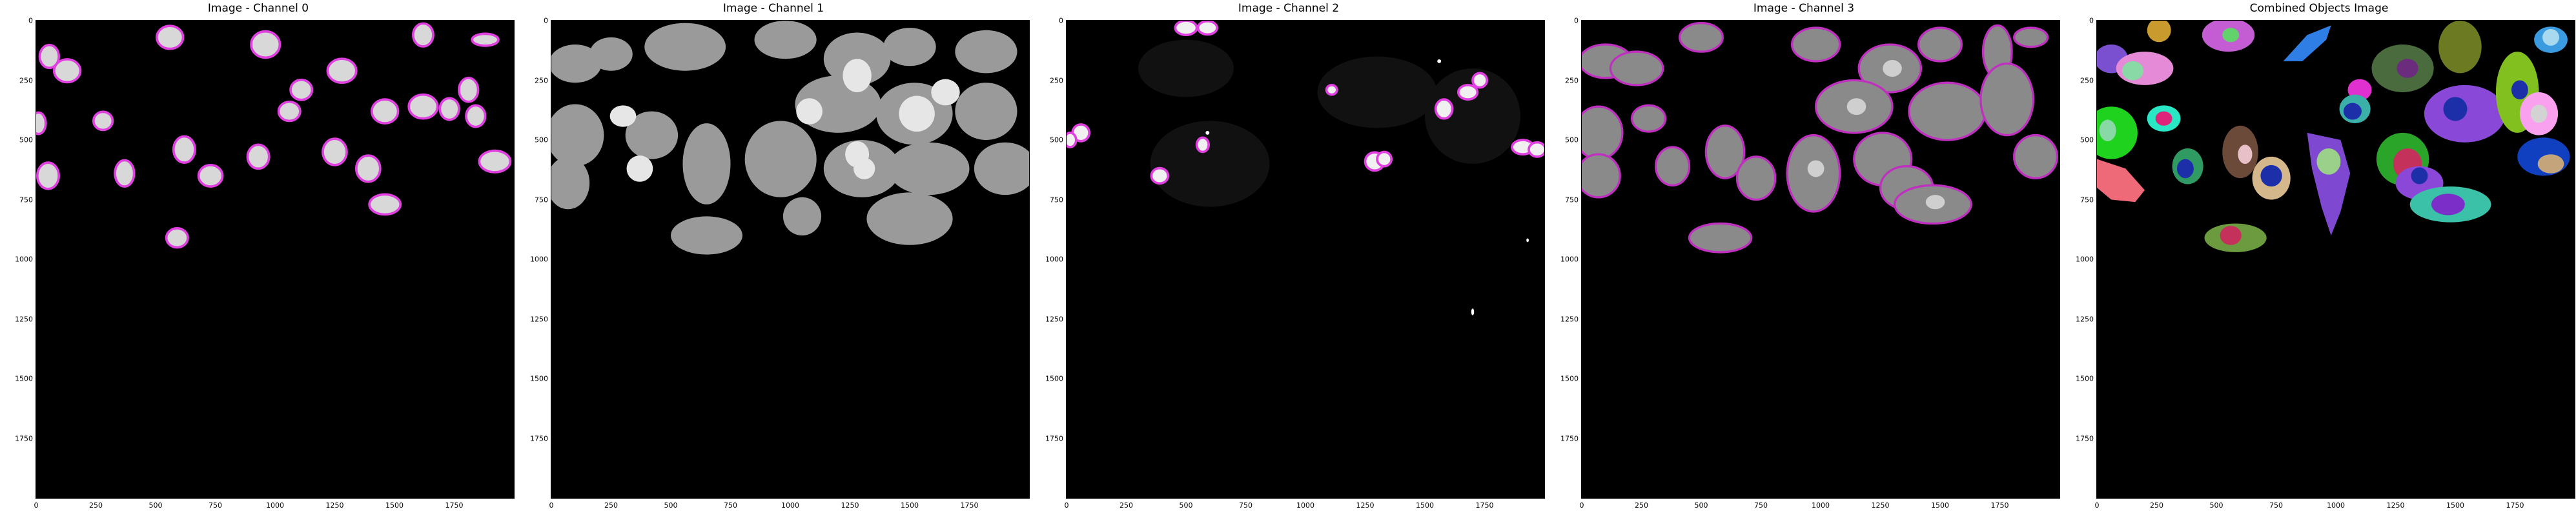 The height and width of the screenshot is (518, 2576). I want to click on panel-title: Image - Channel 1, so click(773, 8).